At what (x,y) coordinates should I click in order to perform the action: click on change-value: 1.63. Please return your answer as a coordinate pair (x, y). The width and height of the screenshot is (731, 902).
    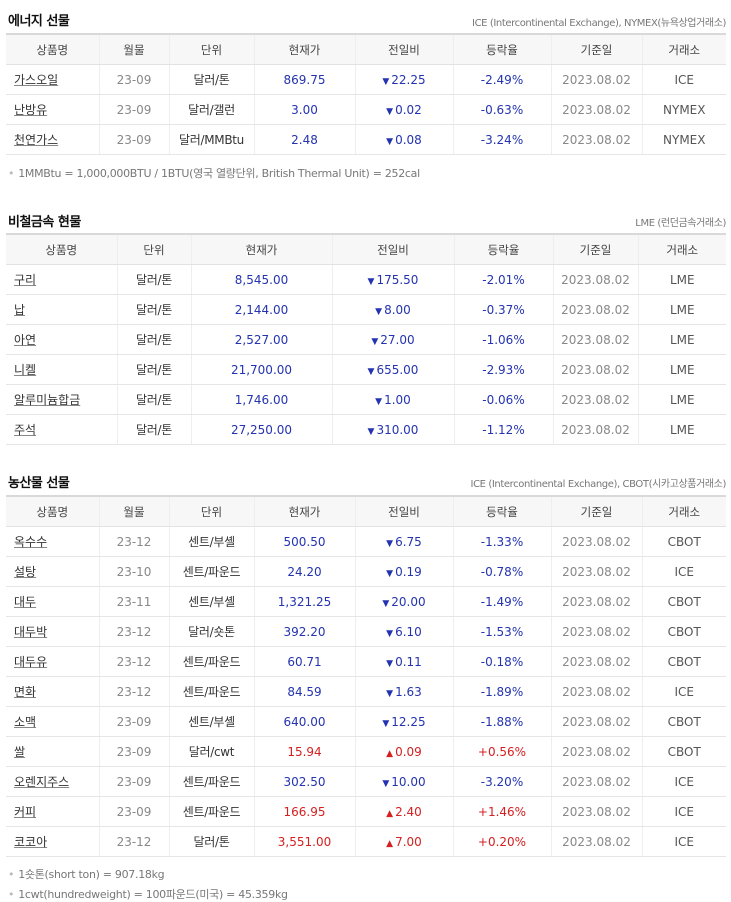
    Looking at the image, I should click on (408, 691).